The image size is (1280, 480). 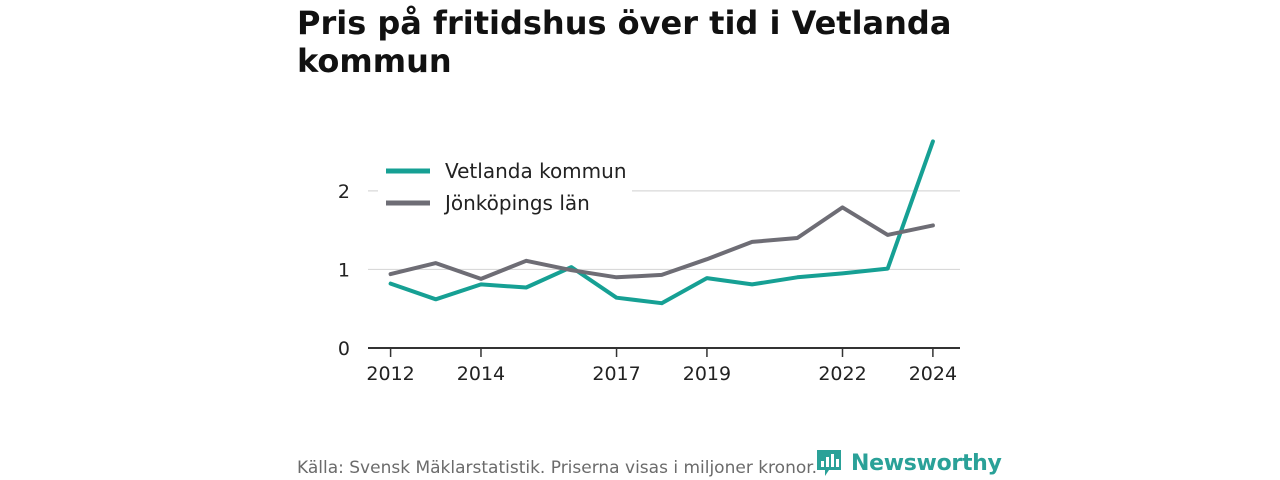 What do you see at coordinates (516, 203) in the screenshot?
I see `legend-label: Jönköpings län` at bounding box center [516, 203].